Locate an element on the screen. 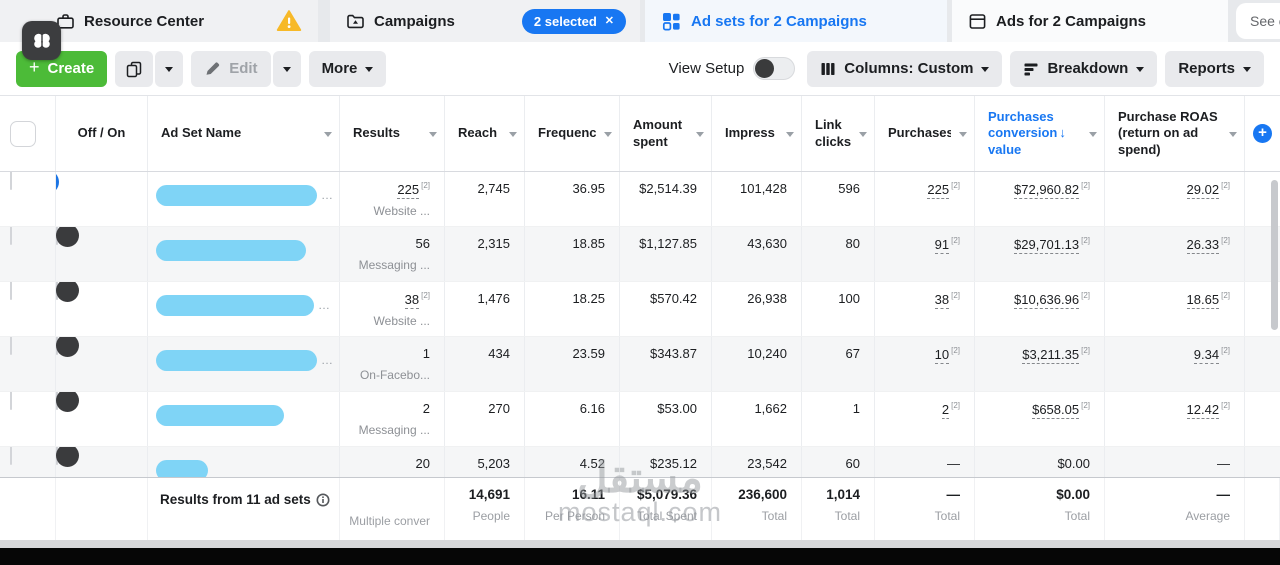 This screenshot has height=565, width=1280. warning-icon is located at coordinates (289, 21).